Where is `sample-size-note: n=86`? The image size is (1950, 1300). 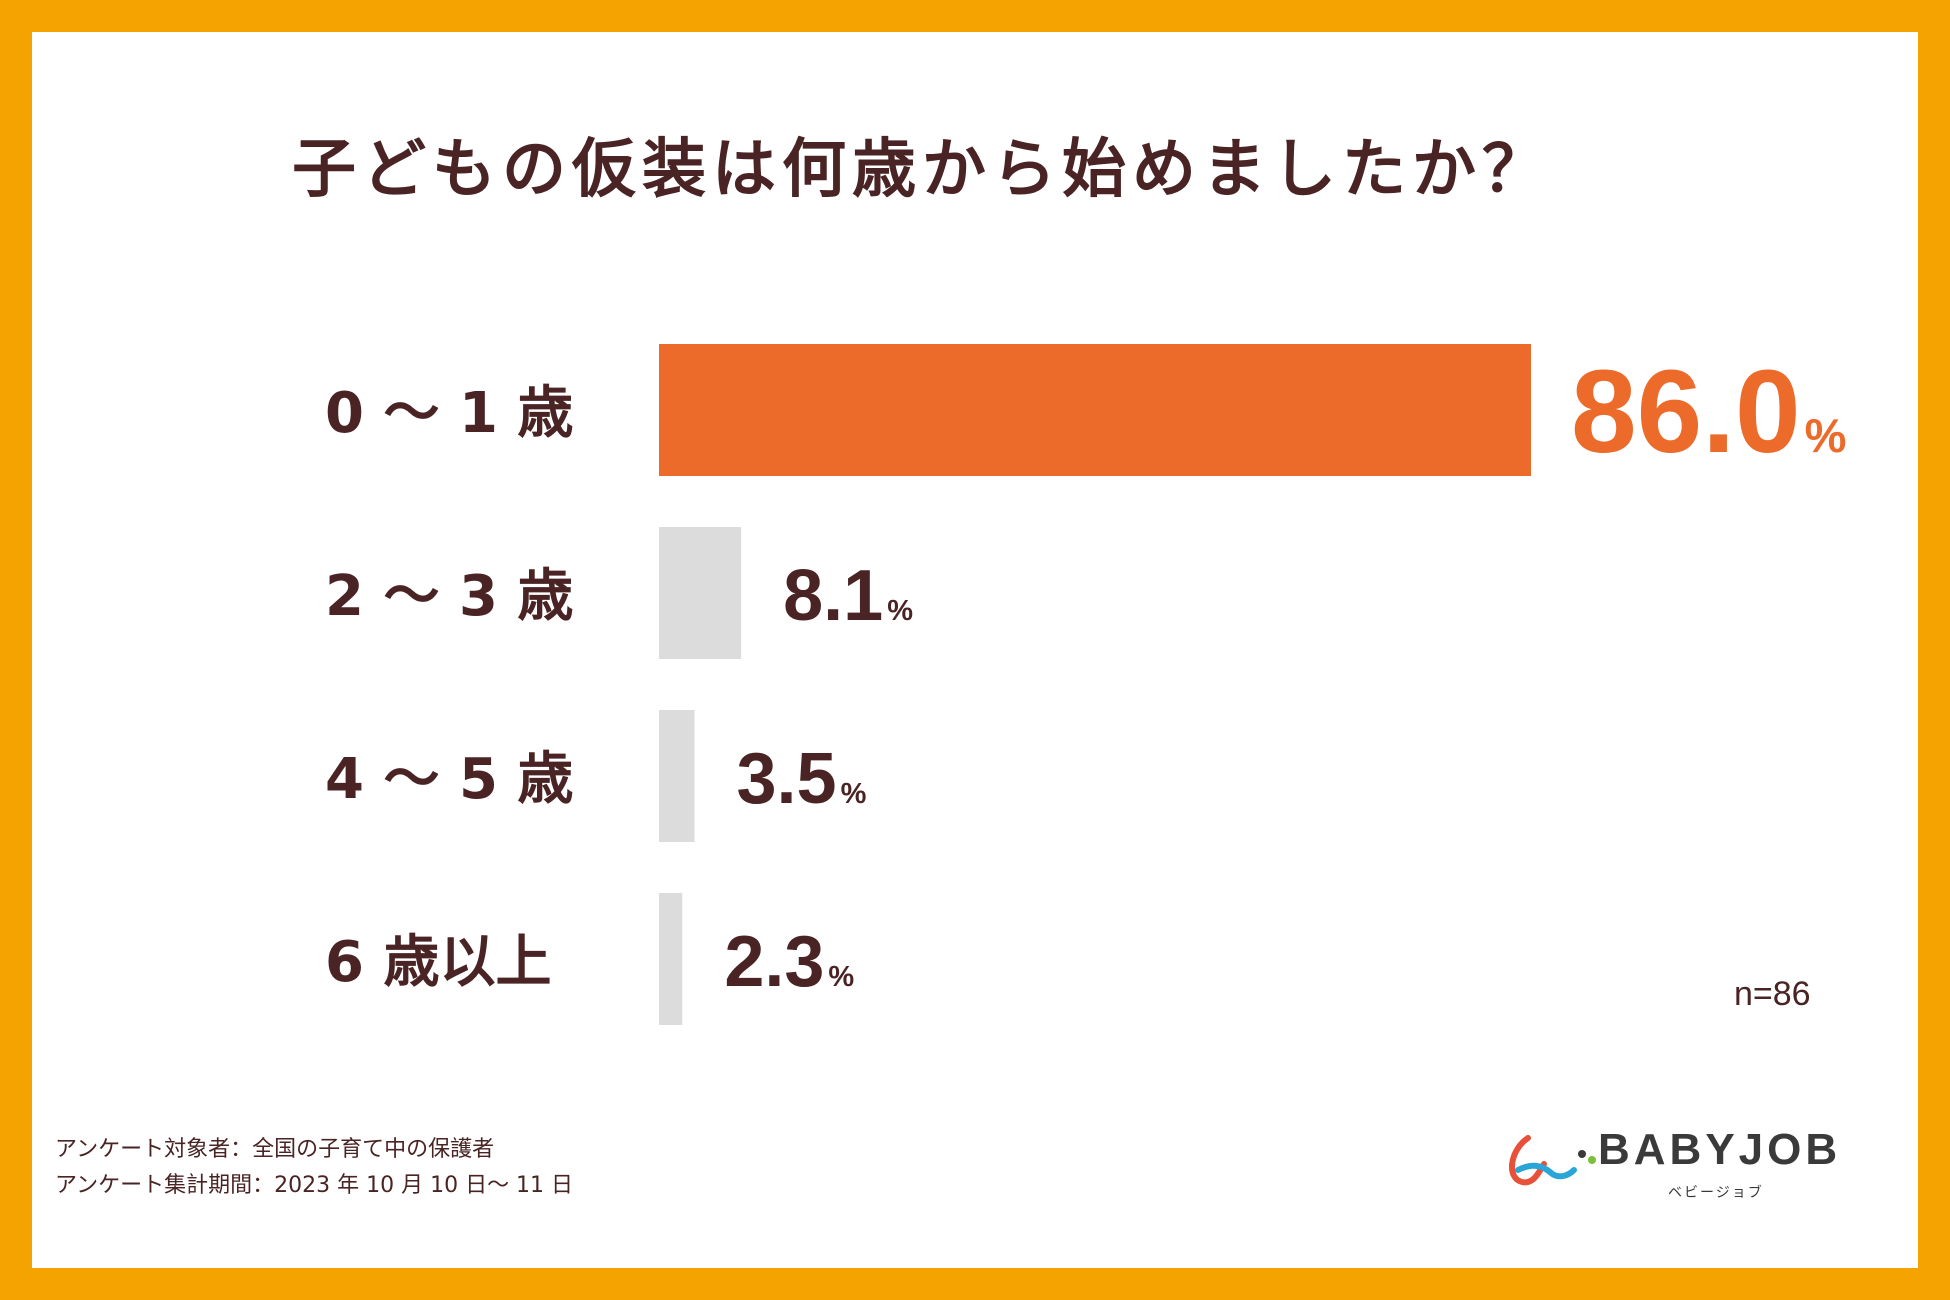 sample-size-note: n=86 is located at coordinates (1772, 994).